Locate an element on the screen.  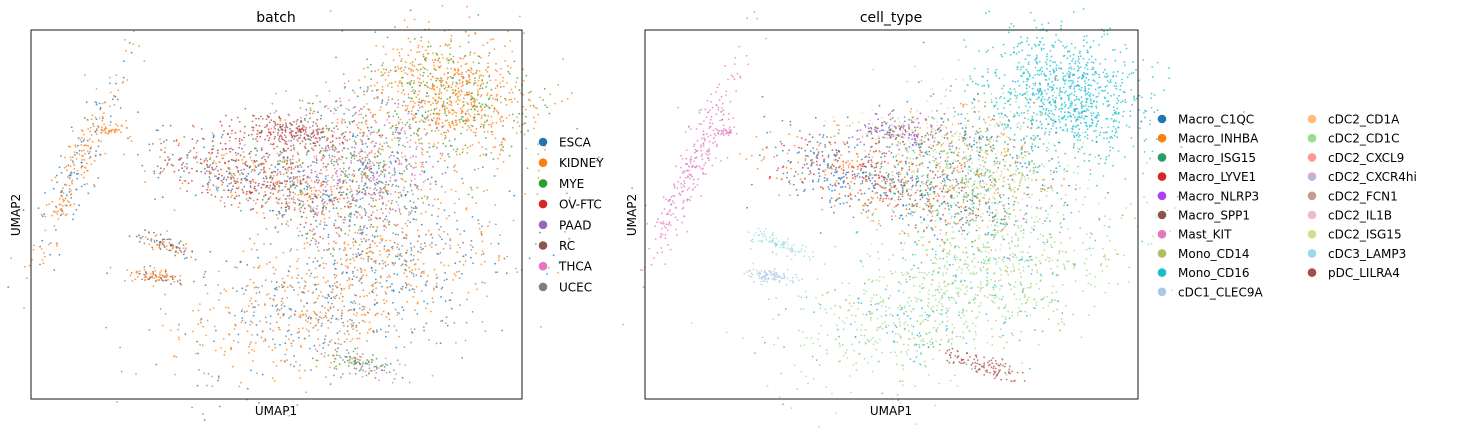
legend-marker-macro-inhba is located at coordinates (1162, 138).